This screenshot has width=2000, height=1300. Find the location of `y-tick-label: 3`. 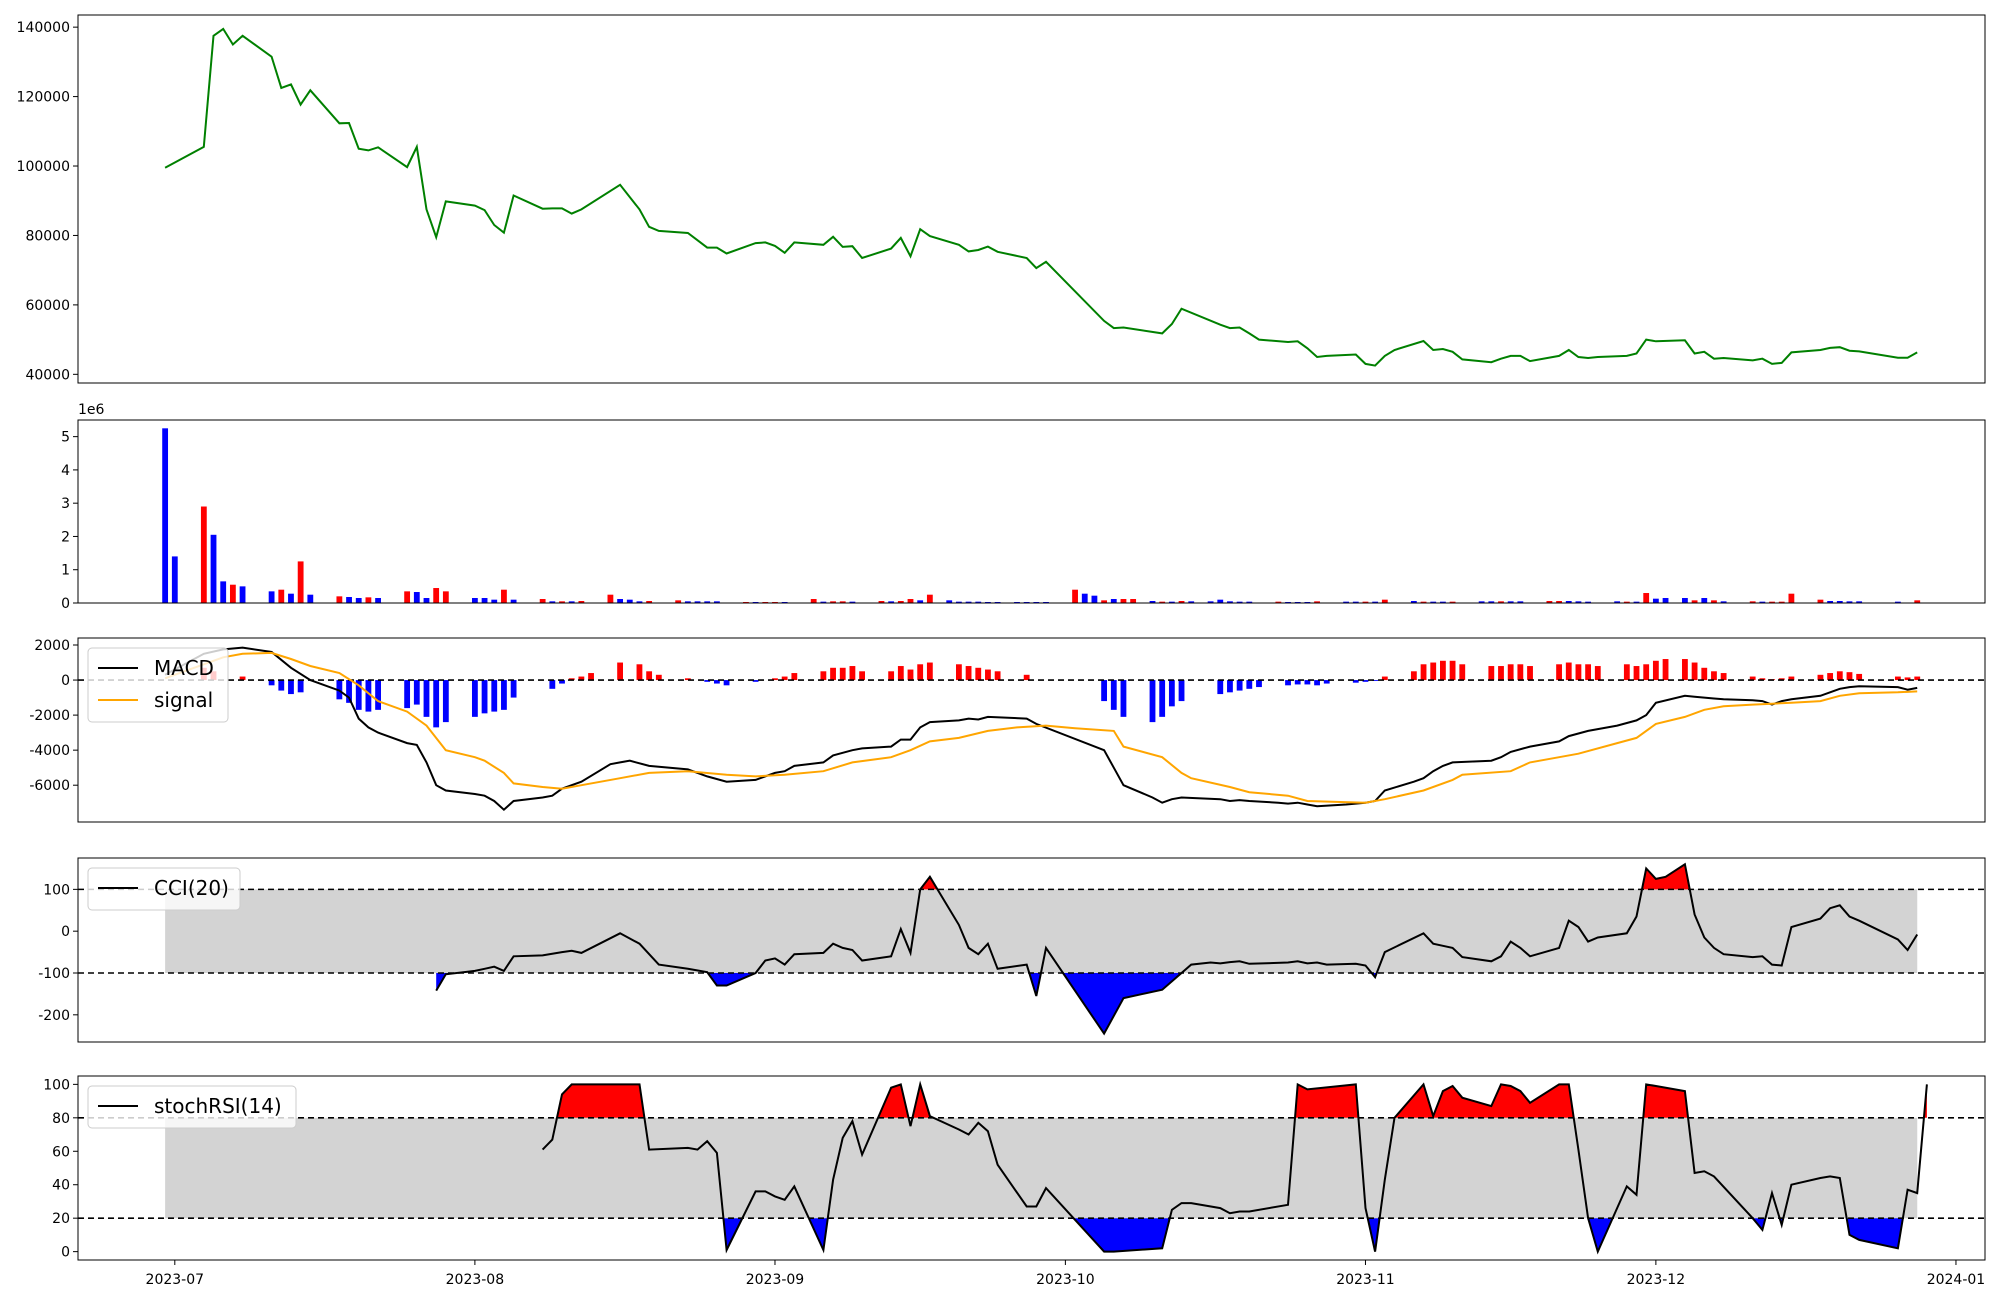

y-tick-label: 3 is located at coordinates (65, 504).